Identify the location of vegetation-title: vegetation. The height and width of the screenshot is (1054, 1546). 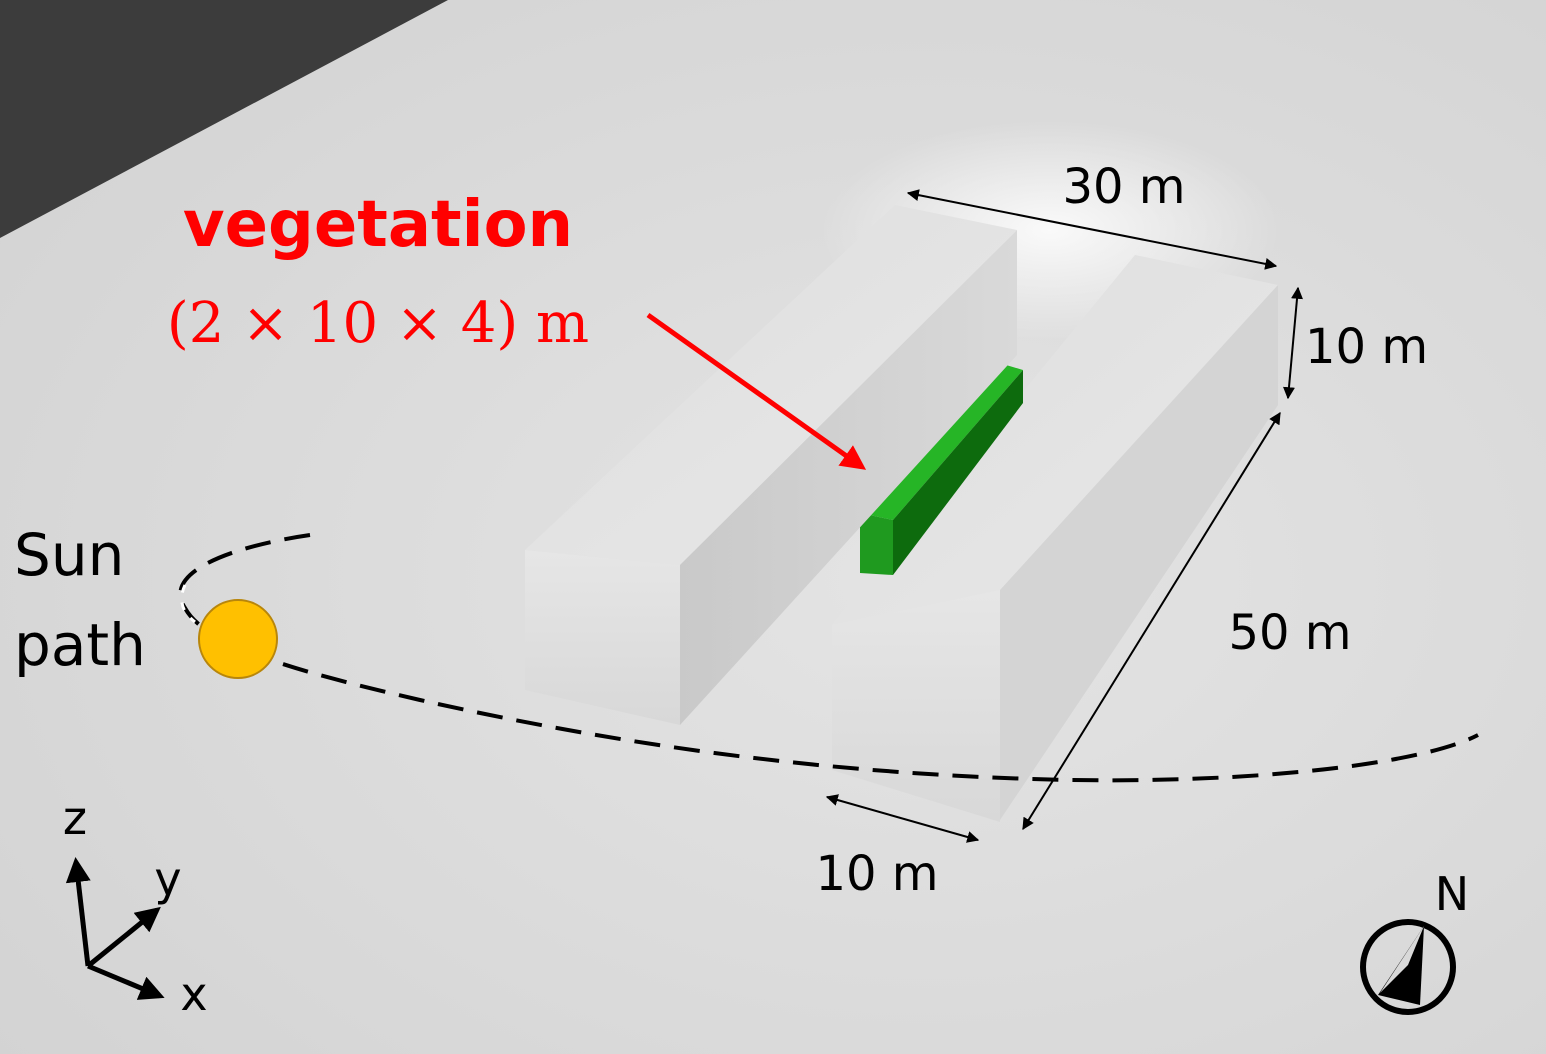
(378, 225).